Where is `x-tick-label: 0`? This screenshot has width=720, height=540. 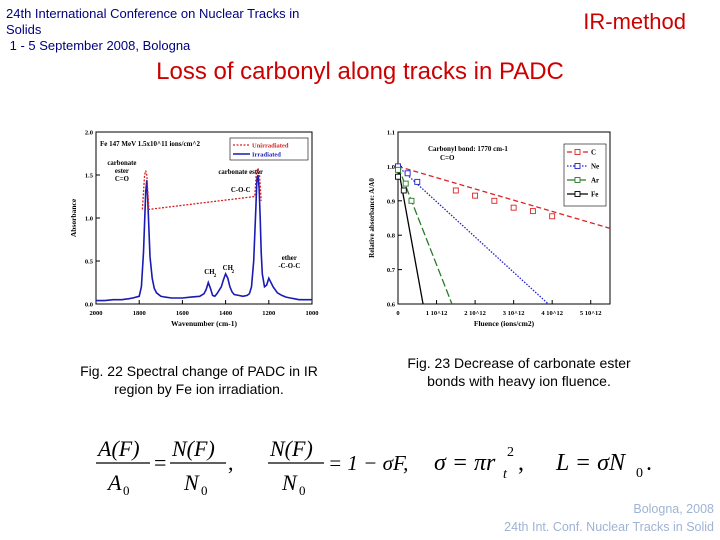 x-tick-label: 0 is located at coordinates (397, 313).